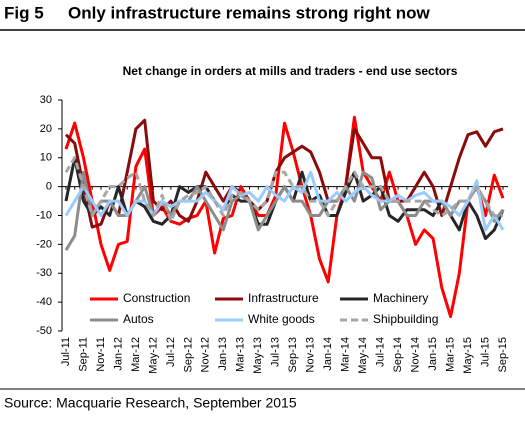 This screenshot has height=430, width=525. I want to click on x-tick-label: Mar-14, so click(346, 354).